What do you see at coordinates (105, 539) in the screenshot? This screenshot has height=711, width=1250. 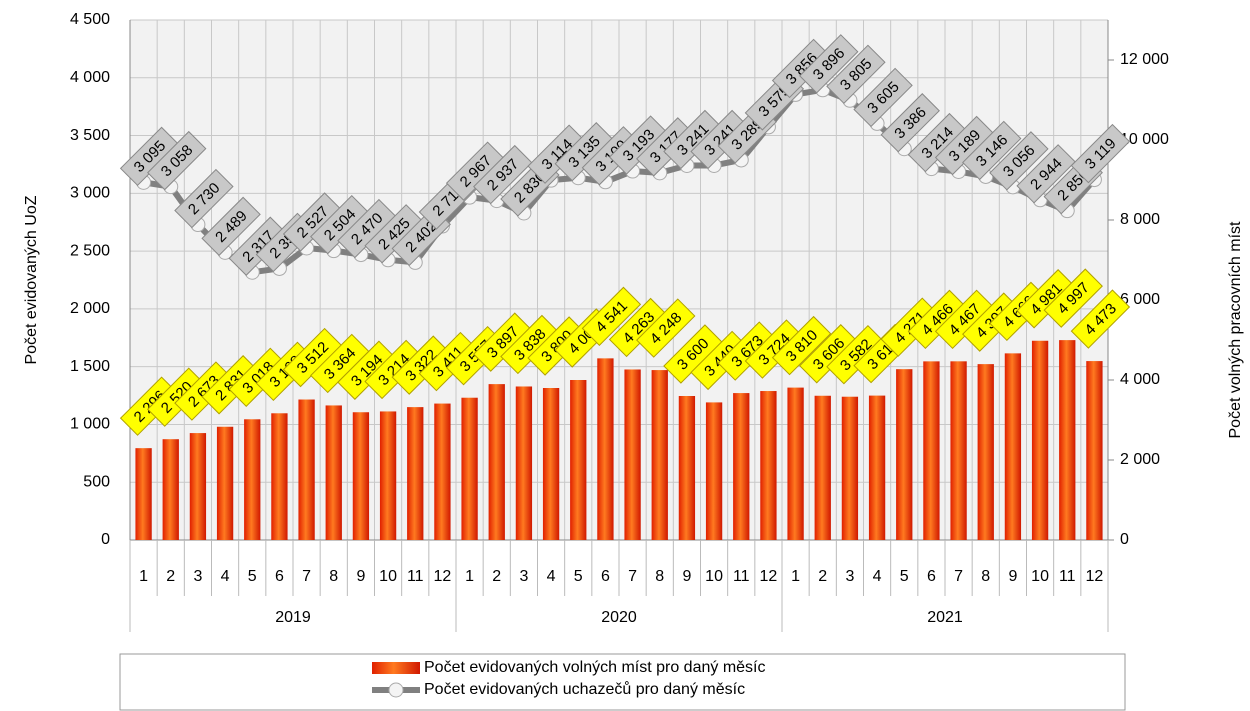 I see `y-tick-label: 0` at bounding box center [105, 539].